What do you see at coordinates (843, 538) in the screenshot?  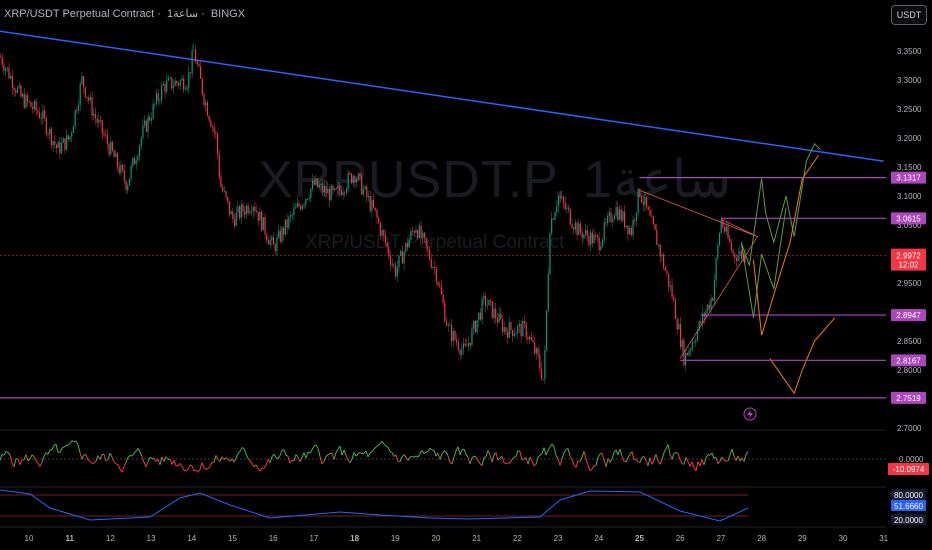 I see `x-tick-label: 30` at bounding box center [843, 538].